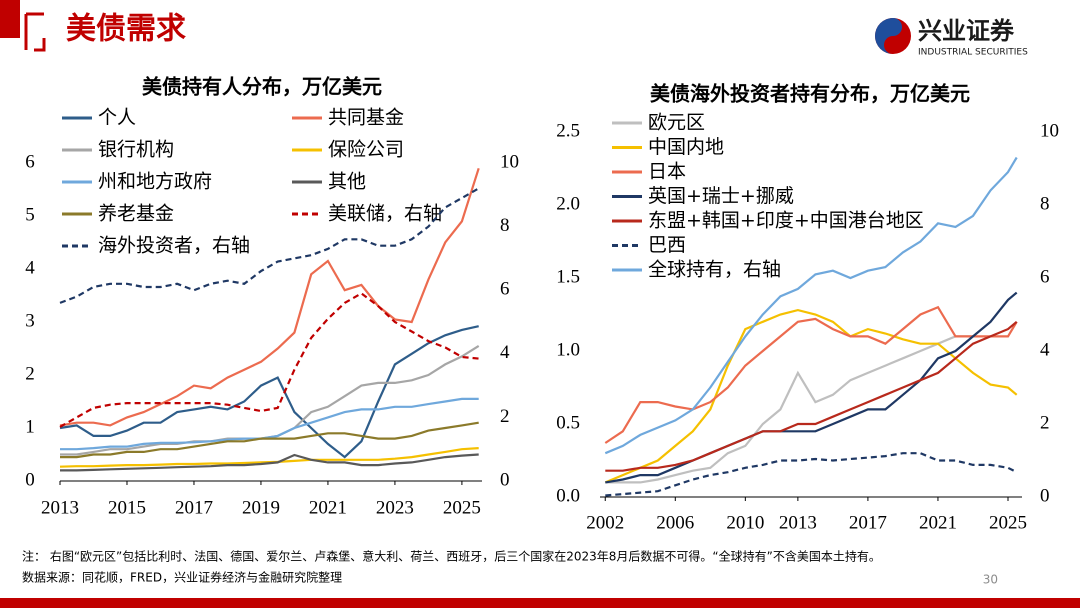 This screenshot has width=1080, height=608. I want to click on source: 数据来源：同花顺，FRED，兴业证券经济与金融研究院整理, so click(182, 577).